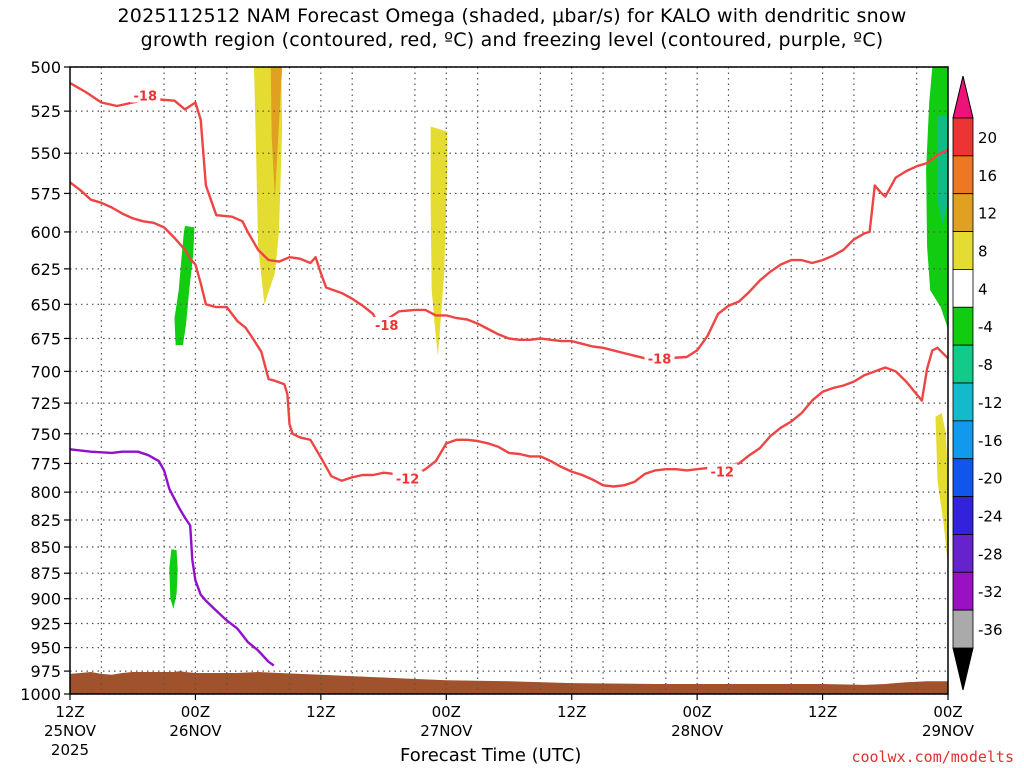  Describe the element at coordinates (697, 731) in the screenshot. I see `x-tick-label: 28NOV` at that location.